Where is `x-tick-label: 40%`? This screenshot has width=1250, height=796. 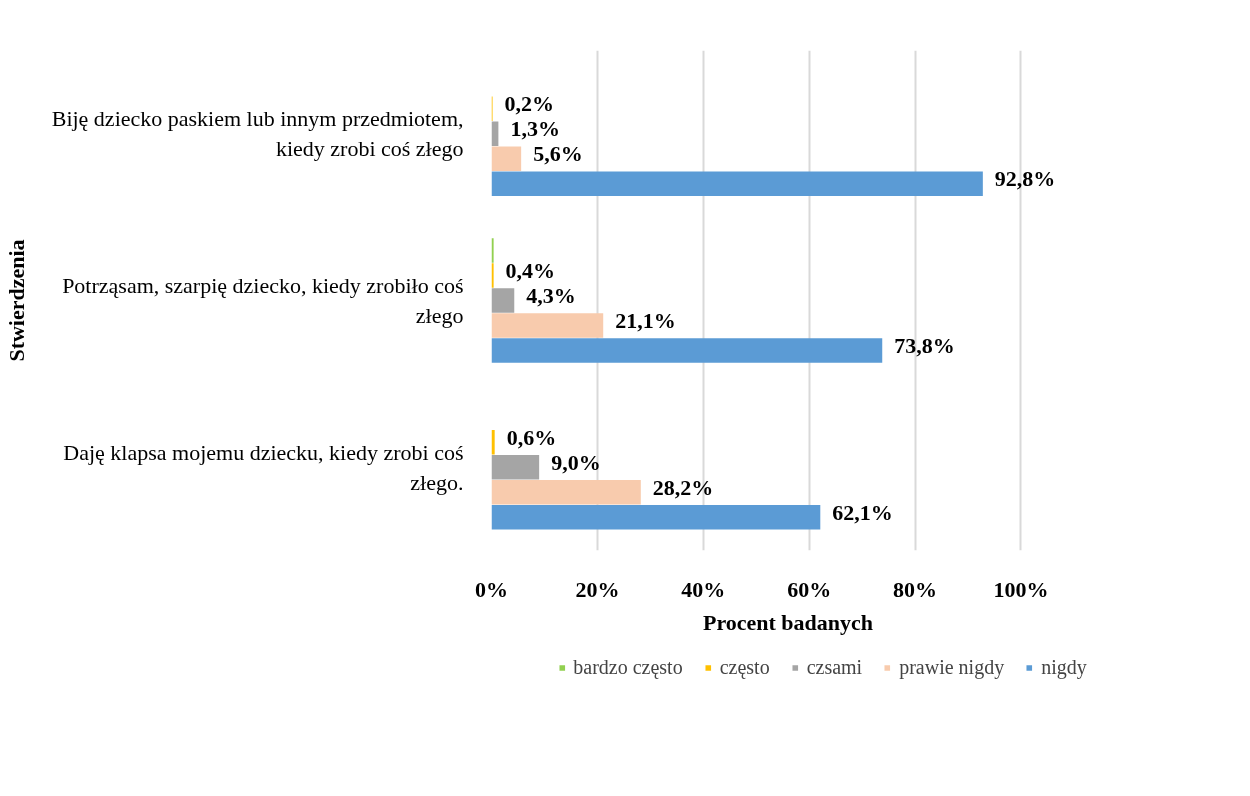 x-tick-label: 40% is located at coordinates (703, 589).